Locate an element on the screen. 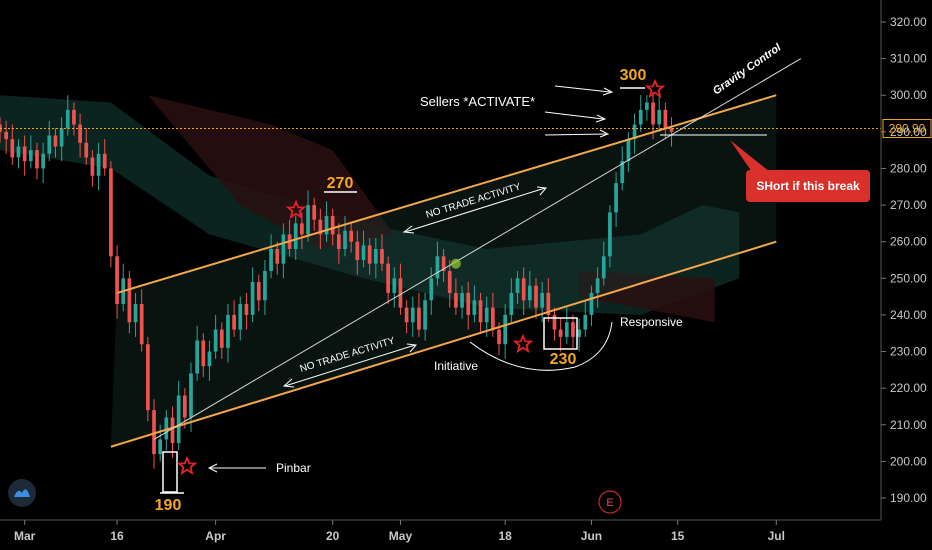 This screenshot has width=932, height=550. level-label-190: 190 is located at coordinates (168, 505).